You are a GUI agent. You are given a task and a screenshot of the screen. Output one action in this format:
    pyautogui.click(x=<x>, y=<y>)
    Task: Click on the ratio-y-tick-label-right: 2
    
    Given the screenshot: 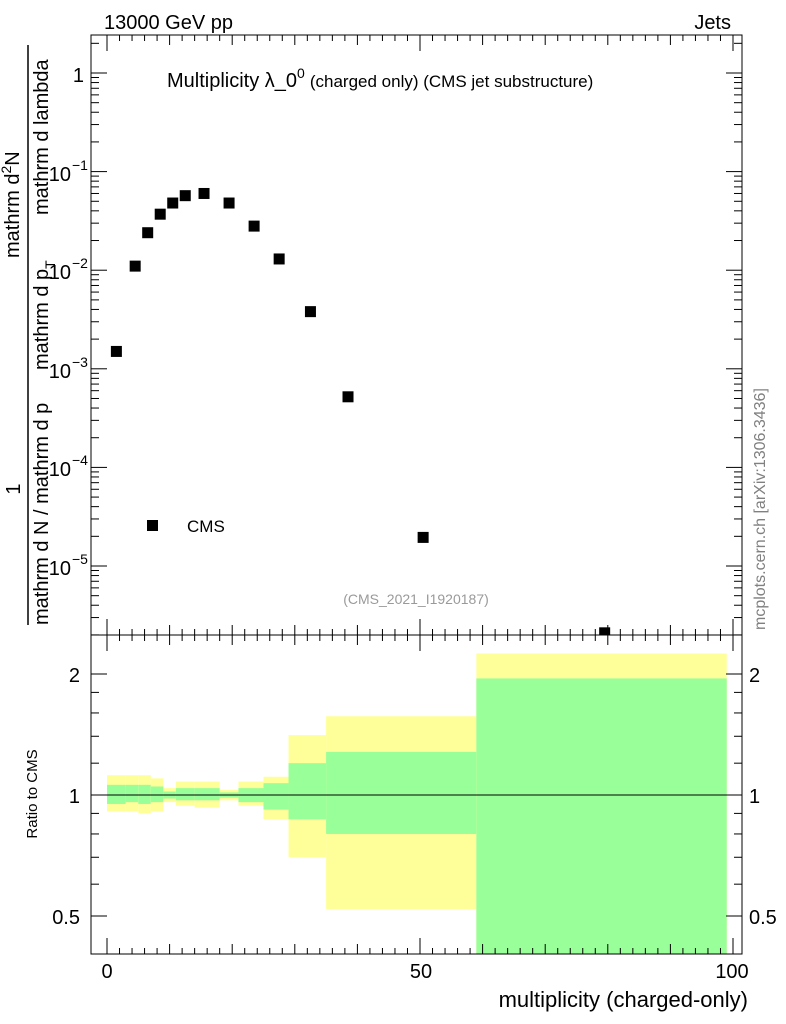 What is the action you would take?
    pyautogui.click(x=754, y=676)
    